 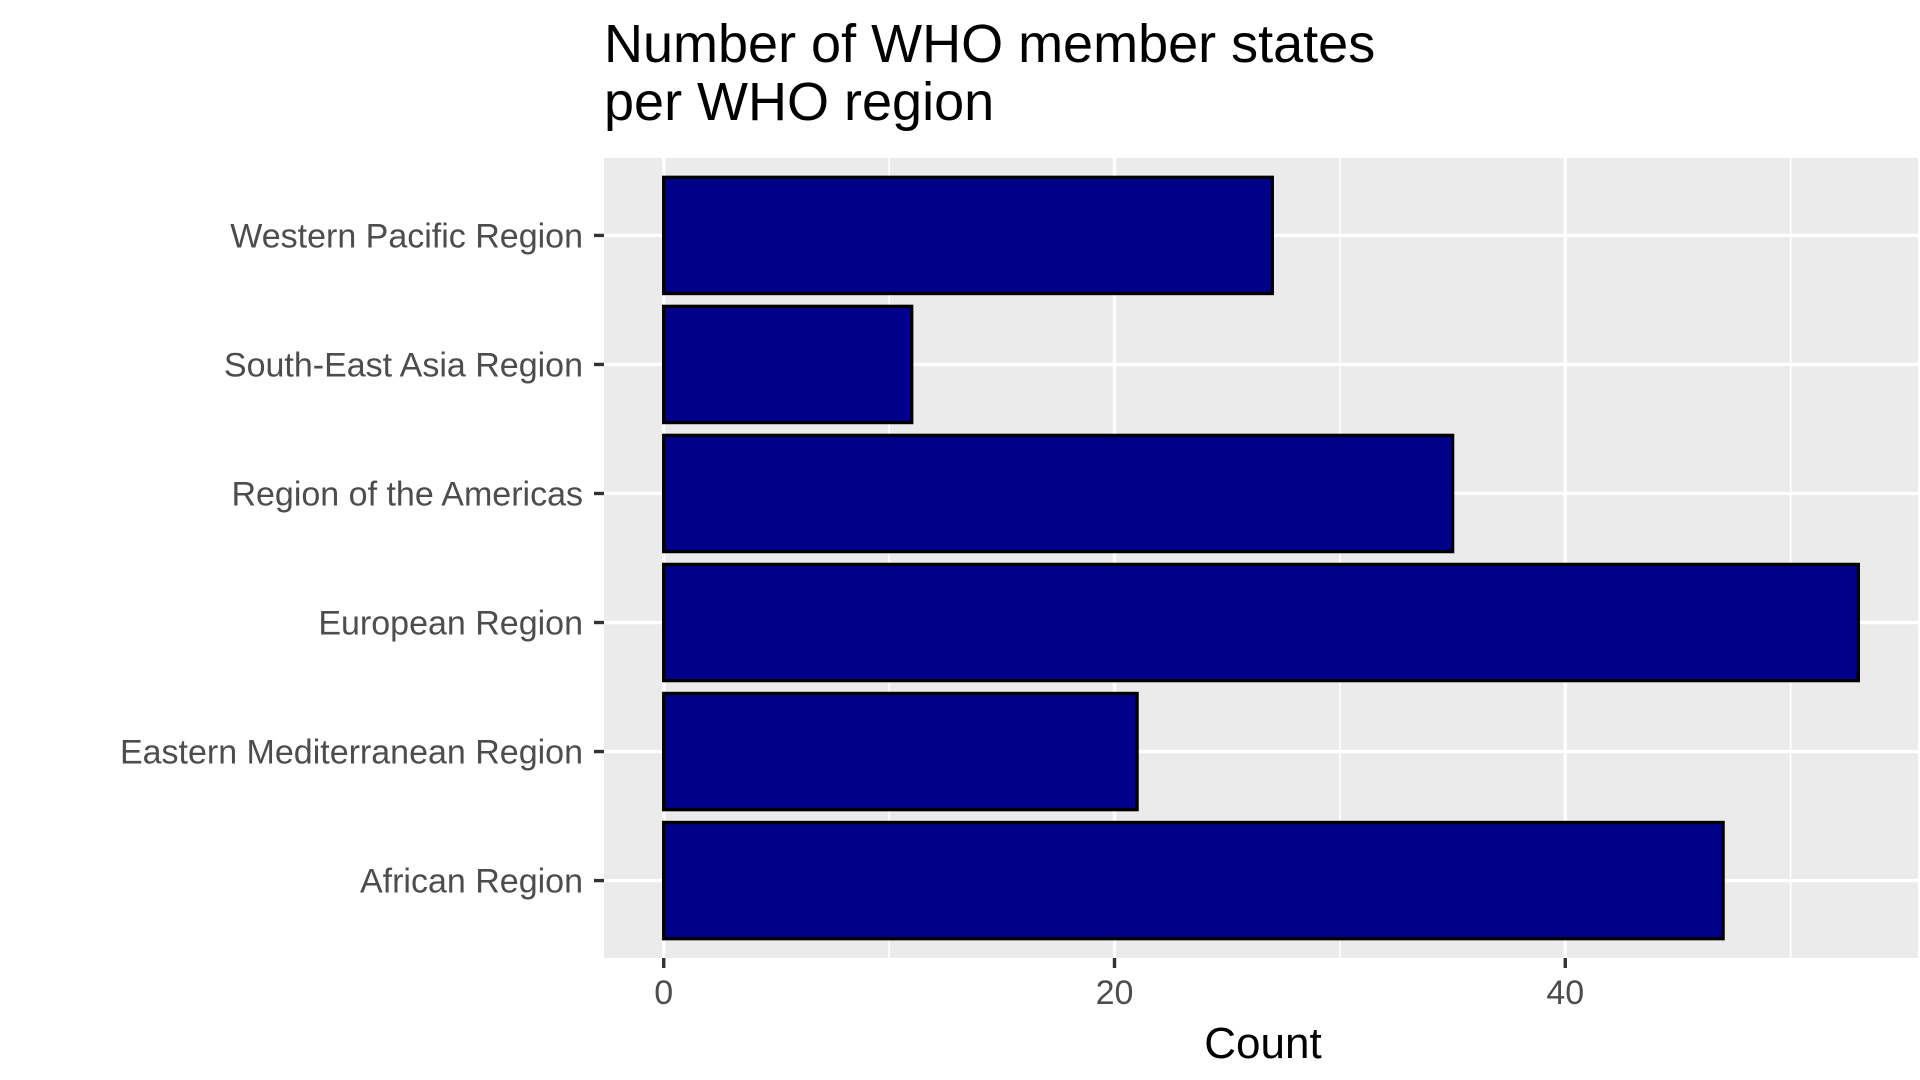 I want to click on bar-region-of-the-americas, so click(x=1058, y=493).